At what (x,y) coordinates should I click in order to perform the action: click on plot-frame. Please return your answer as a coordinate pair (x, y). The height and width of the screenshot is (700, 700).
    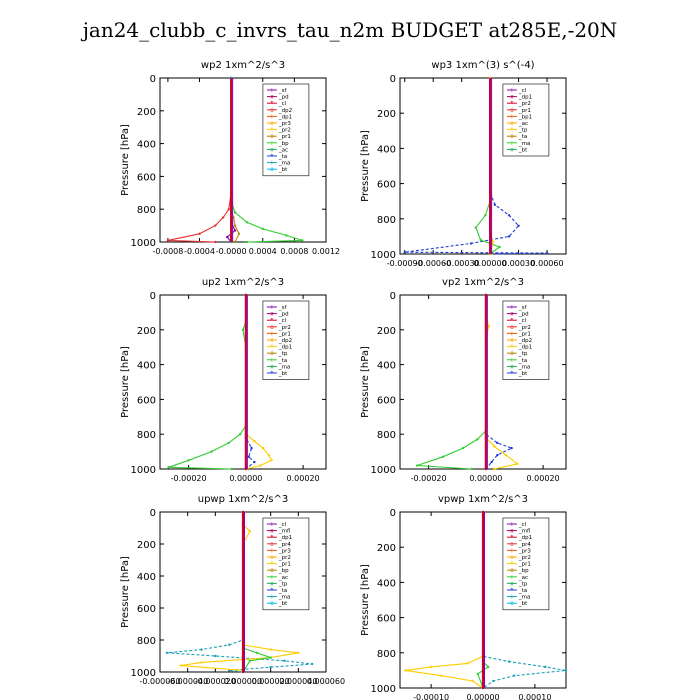
    Looking at the image, I should click on (483, 166).